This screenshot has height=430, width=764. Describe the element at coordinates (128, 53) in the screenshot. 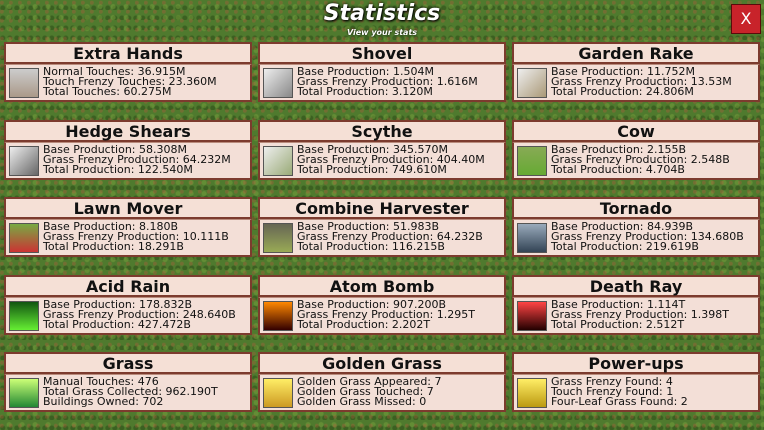

I see `card-title: Extra Hands` at that location.